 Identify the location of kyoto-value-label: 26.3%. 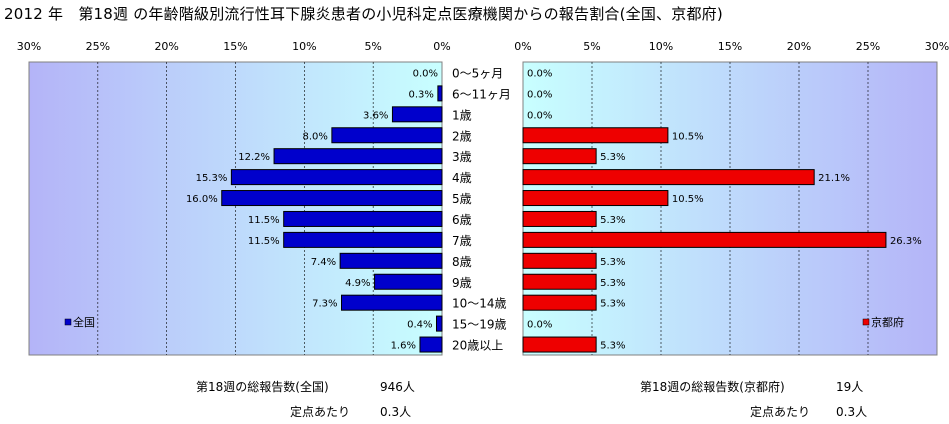
(906, 241).